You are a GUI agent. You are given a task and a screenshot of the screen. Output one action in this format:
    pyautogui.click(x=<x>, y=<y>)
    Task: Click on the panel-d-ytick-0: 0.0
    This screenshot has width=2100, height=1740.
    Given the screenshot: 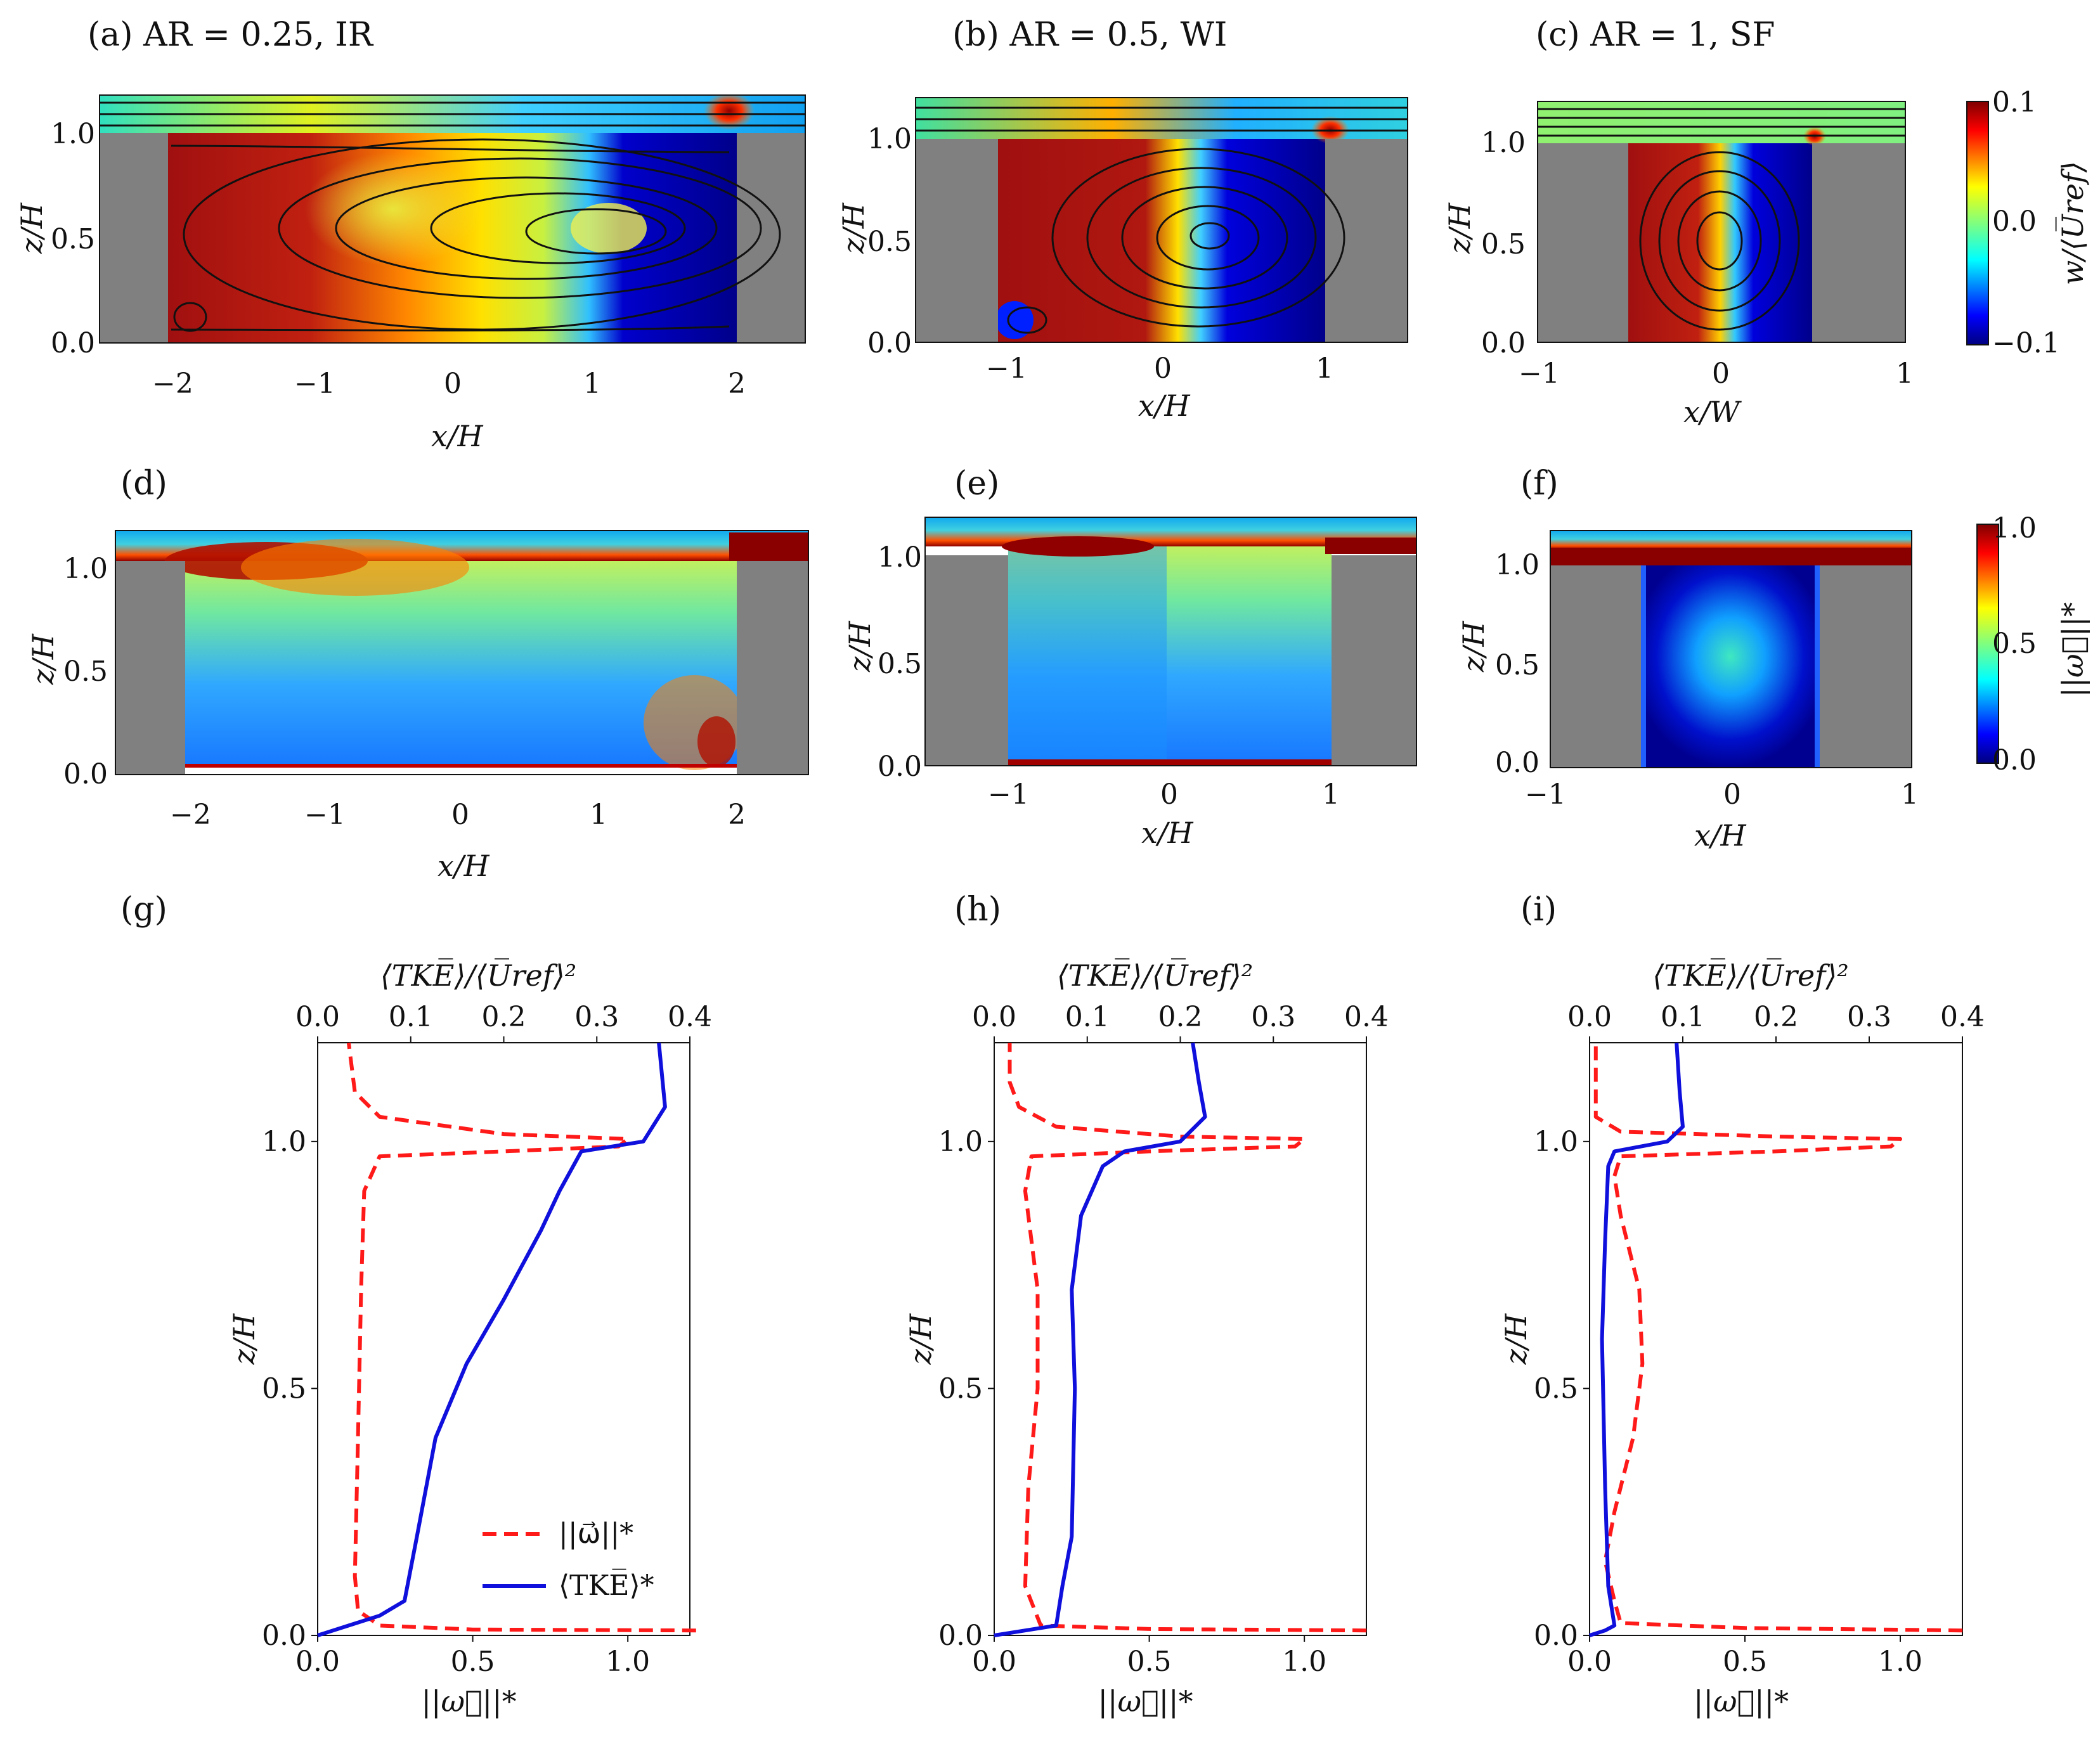 What is the action you would take?
    pyautogui.click(x=85, y=774)
    